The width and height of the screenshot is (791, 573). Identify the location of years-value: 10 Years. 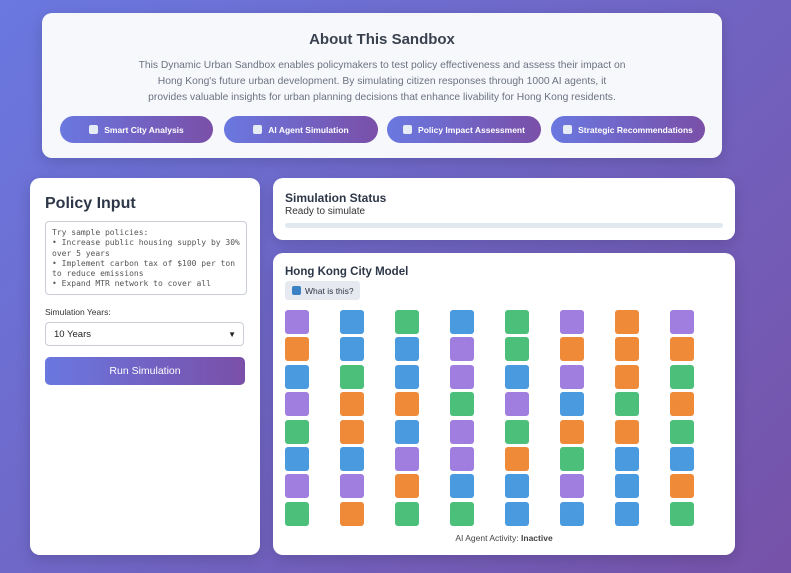
(72, 334).